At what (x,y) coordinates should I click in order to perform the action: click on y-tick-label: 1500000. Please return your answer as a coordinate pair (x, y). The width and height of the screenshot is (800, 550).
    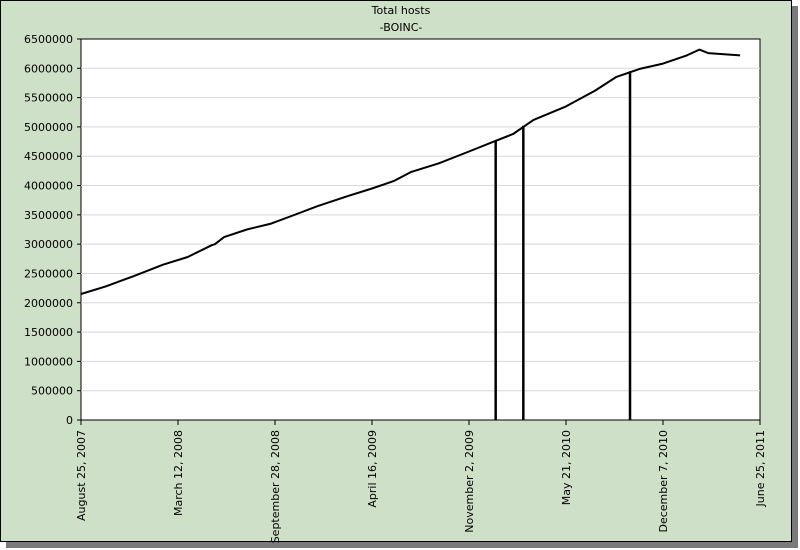
    Looking at the image, I should click on (48, 332).